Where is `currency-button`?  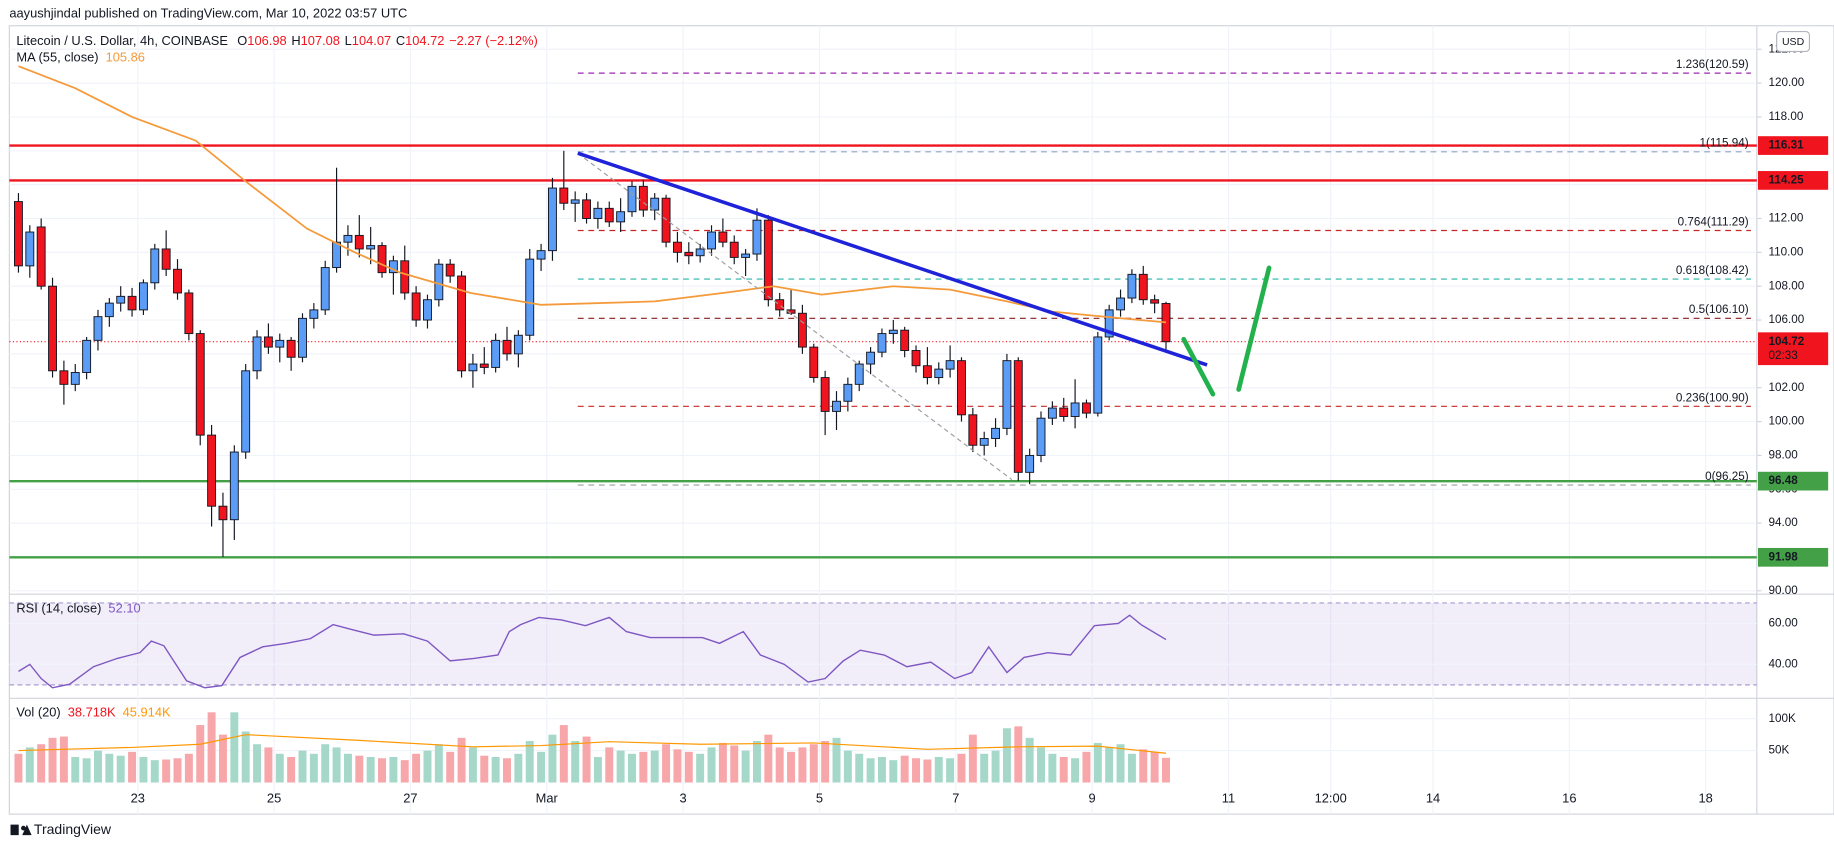
currency-button is located at coordinates (1793, 41).